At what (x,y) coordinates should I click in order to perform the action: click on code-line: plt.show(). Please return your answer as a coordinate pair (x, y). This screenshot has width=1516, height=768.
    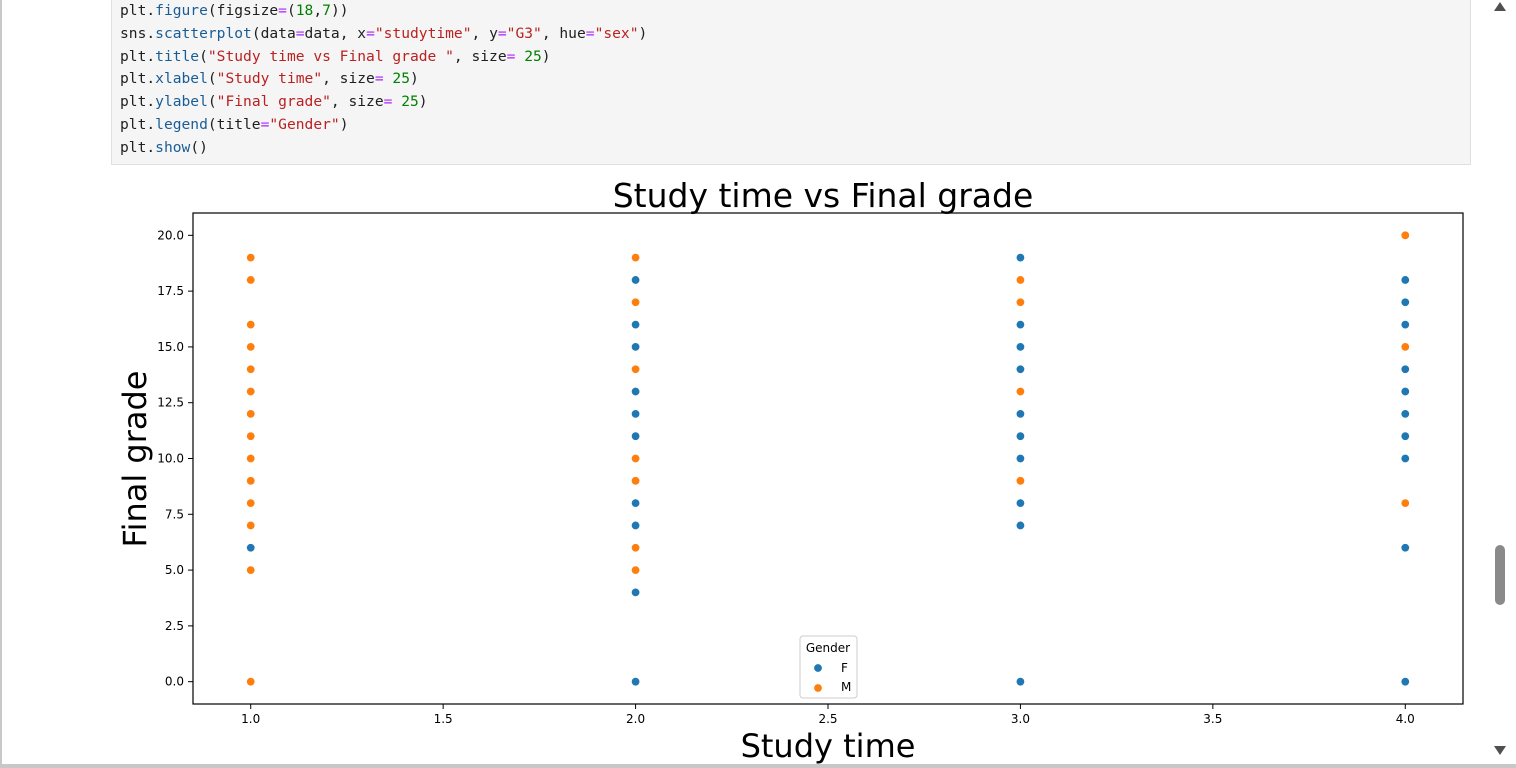
    Looking at the image, I should click on (383, 148).